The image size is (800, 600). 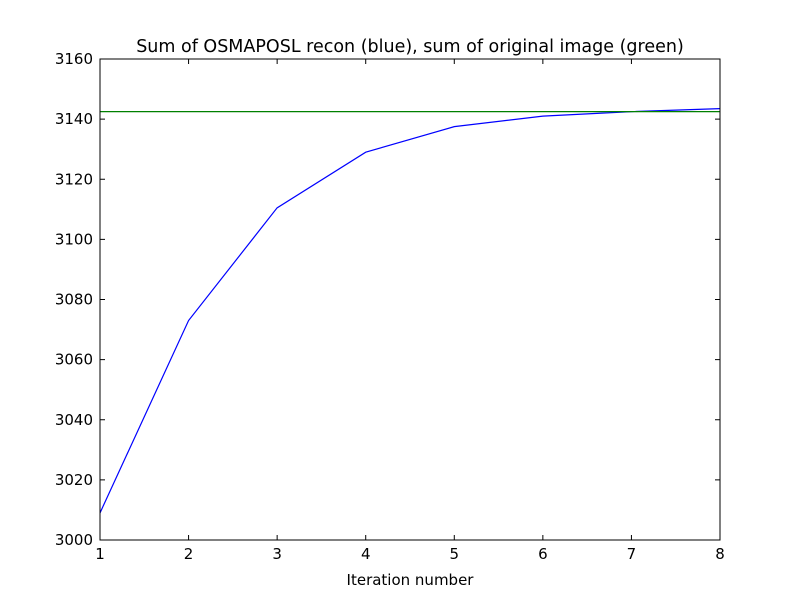 What do you see at coordinates (74, 480) in the screenshot?
I see `y-tick-label: 3020` at bounding box center [74, 480].